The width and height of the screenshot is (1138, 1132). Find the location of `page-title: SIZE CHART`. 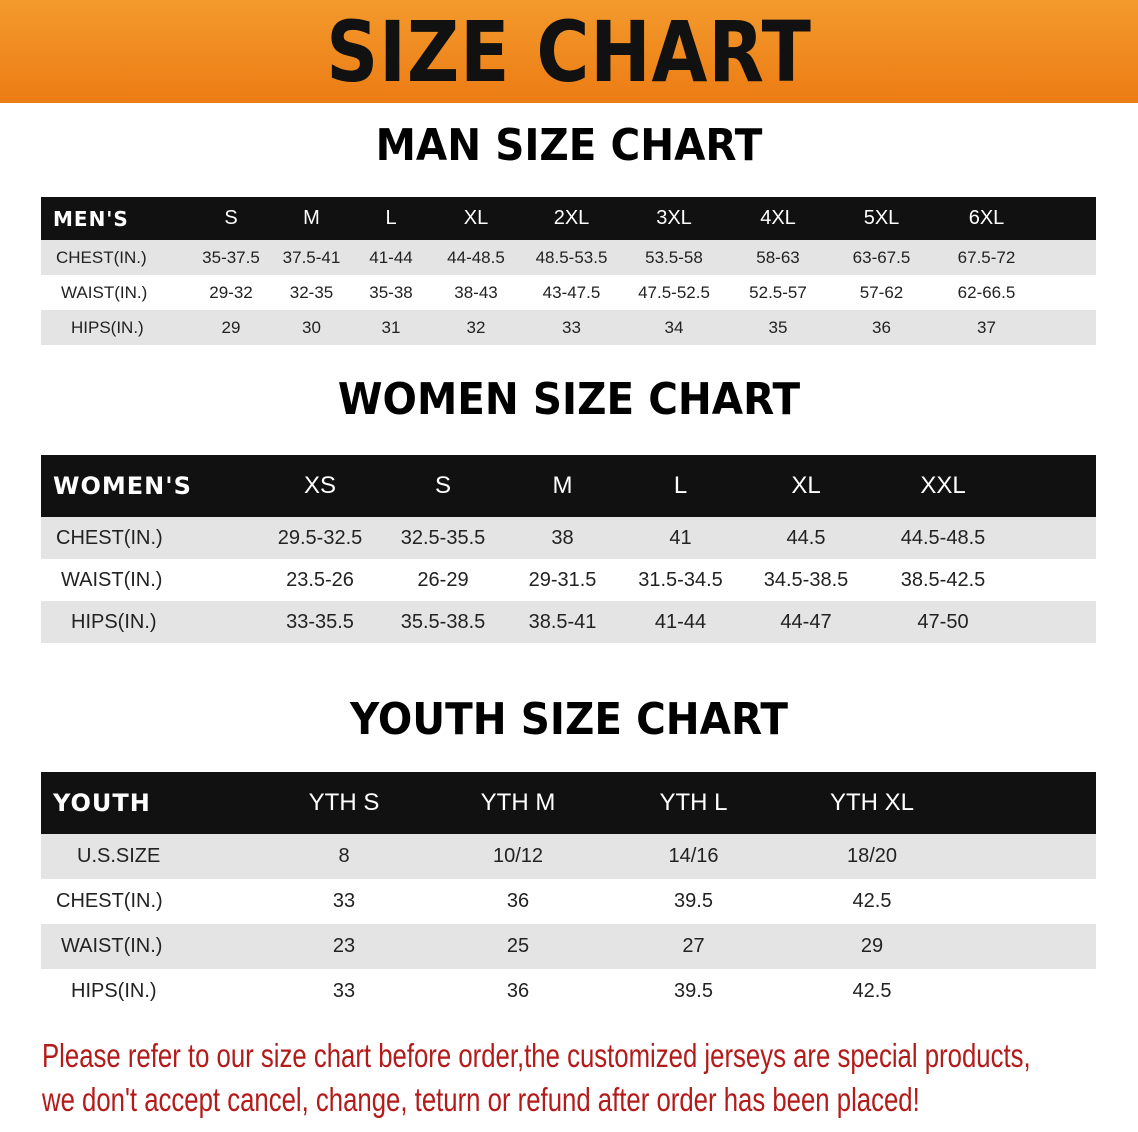

page-title: SIZE CHART is located at coordinates (569, 52).